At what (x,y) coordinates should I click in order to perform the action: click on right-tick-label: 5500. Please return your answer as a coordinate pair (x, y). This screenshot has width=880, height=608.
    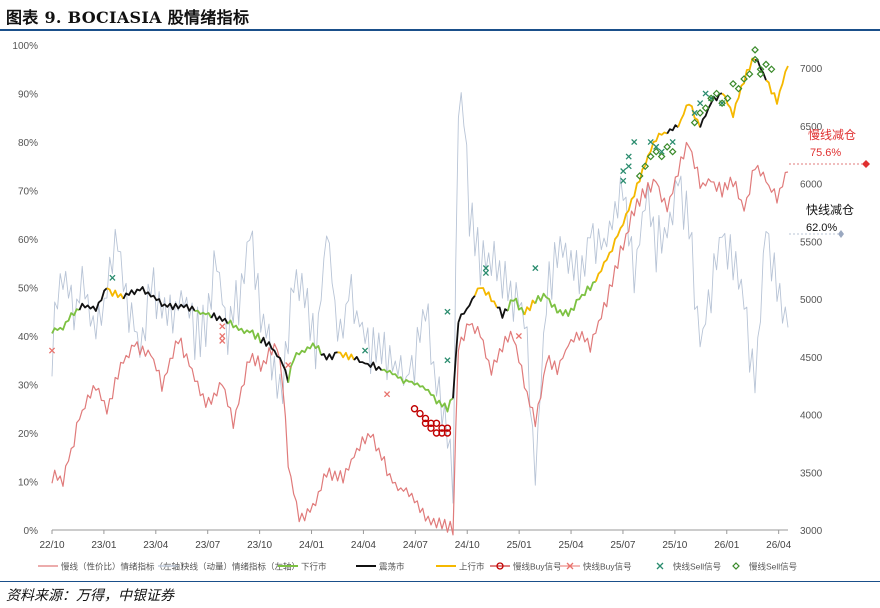
    Looking at the image, I should click on (811, 242).